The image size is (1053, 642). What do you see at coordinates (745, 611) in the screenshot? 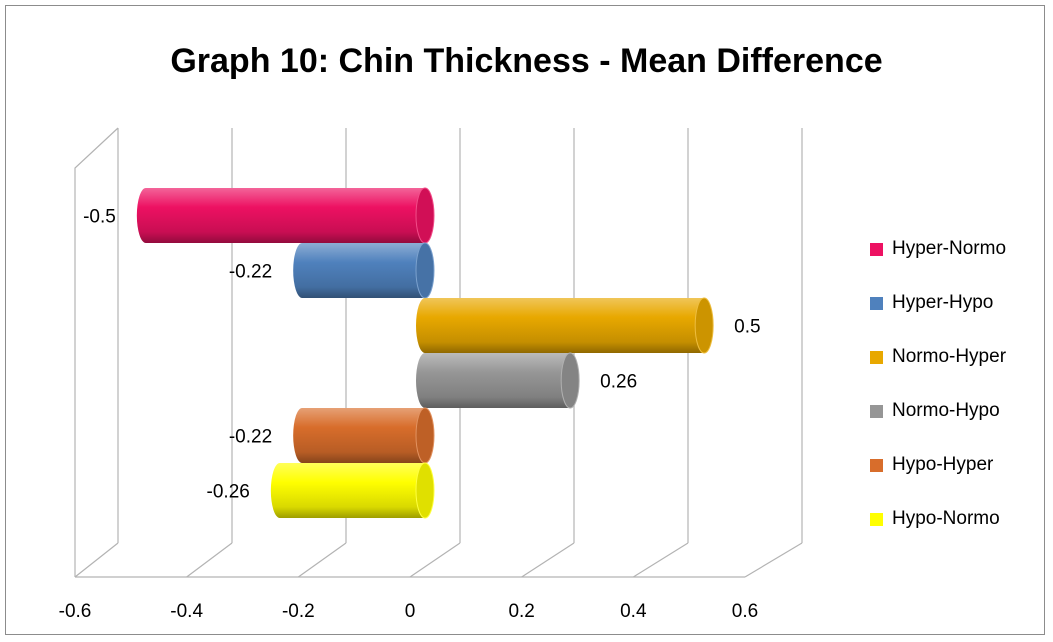
I see `x-tick-label: 0.6` at bounding box center [745, 611].